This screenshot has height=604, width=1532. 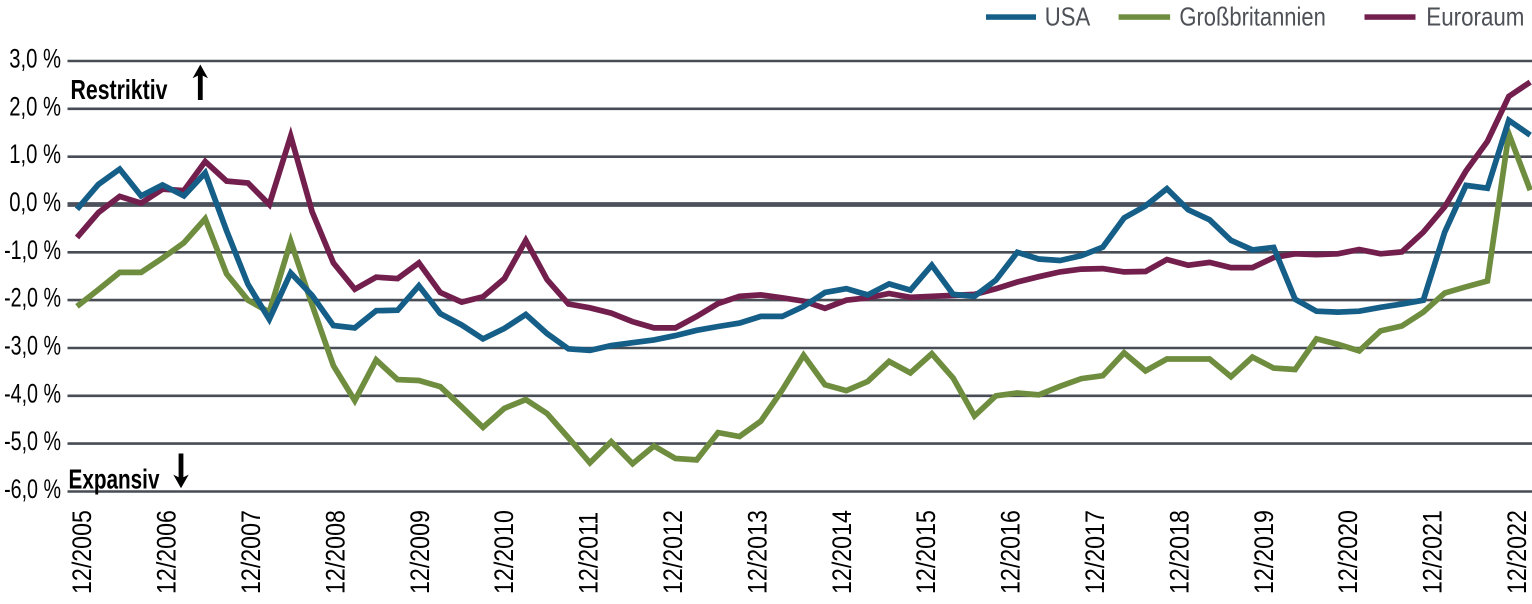 What do you see at coordinates (114, 480) in the screenshot?
I see `svg-text: Expansiv` at bounding box center [114, 480].